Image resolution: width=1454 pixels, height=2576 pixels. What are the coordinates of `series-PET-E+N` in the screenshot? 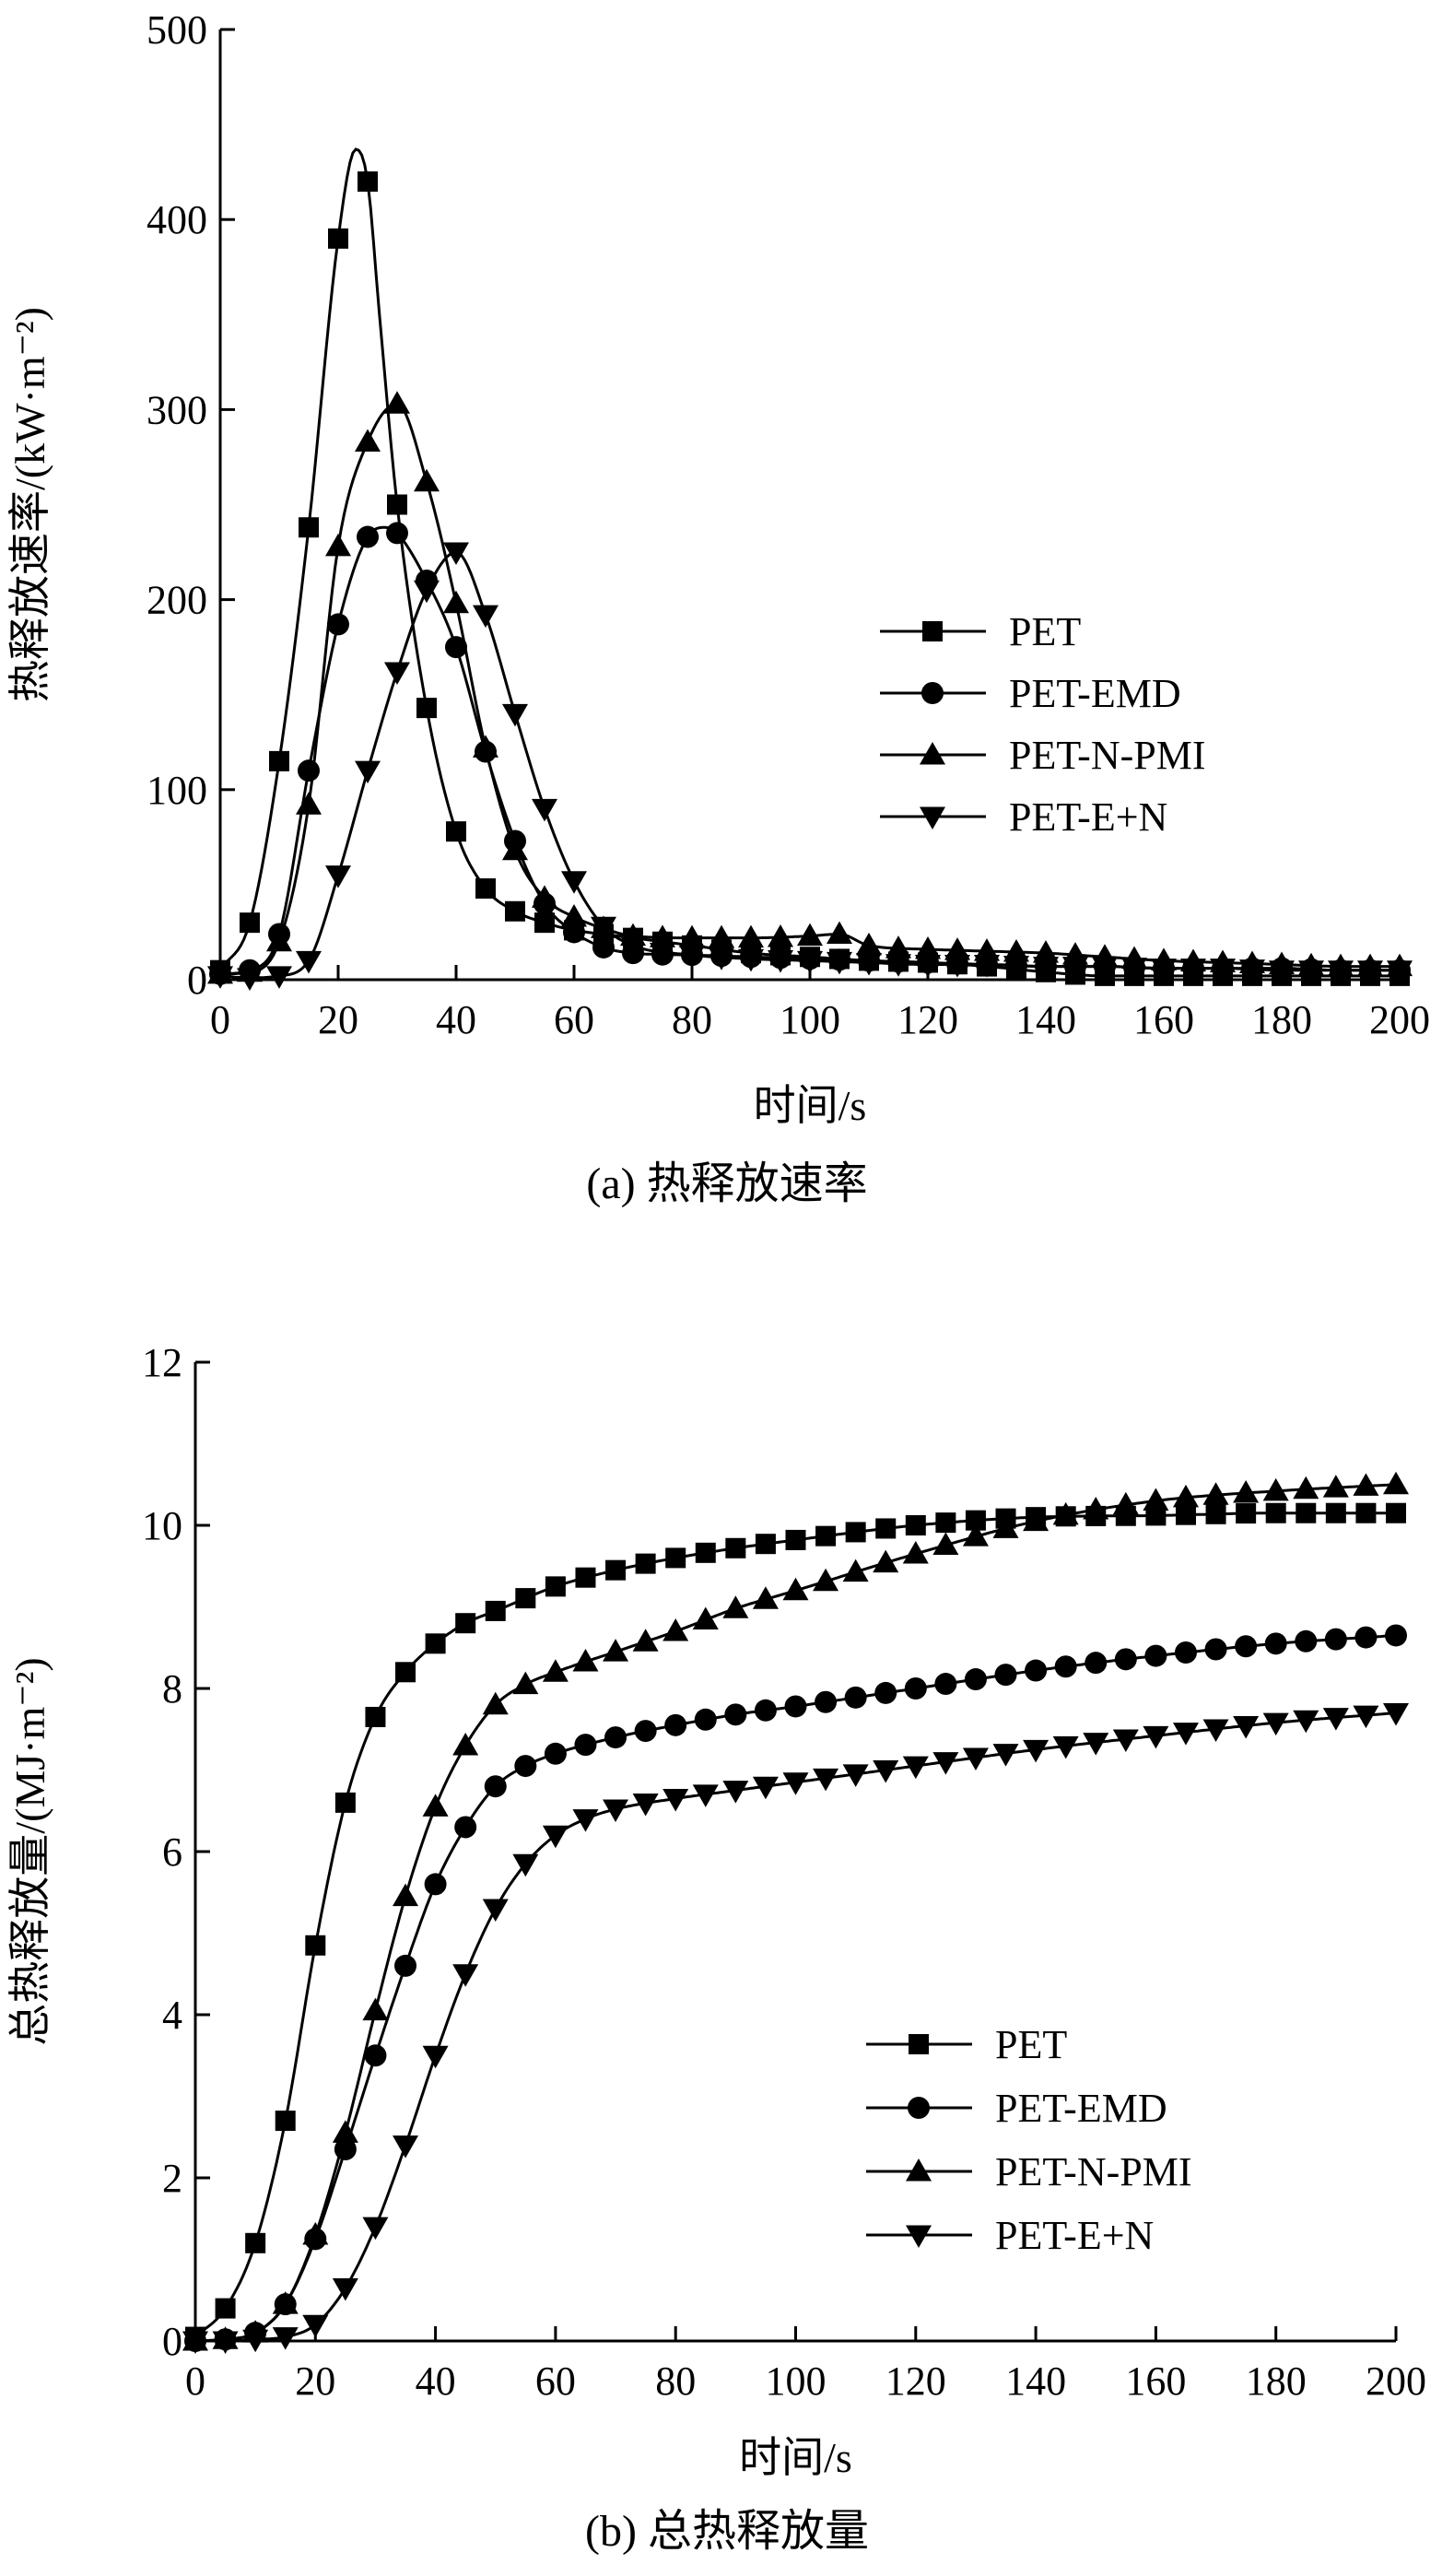 It's located at (810, 766).